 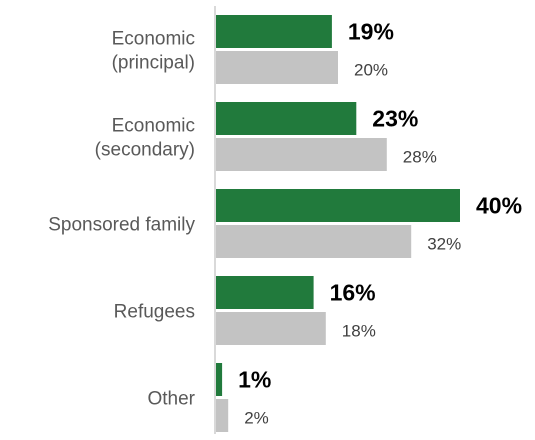 I want to click on data-label-secondary: 20%, so click(x=371, y=70).